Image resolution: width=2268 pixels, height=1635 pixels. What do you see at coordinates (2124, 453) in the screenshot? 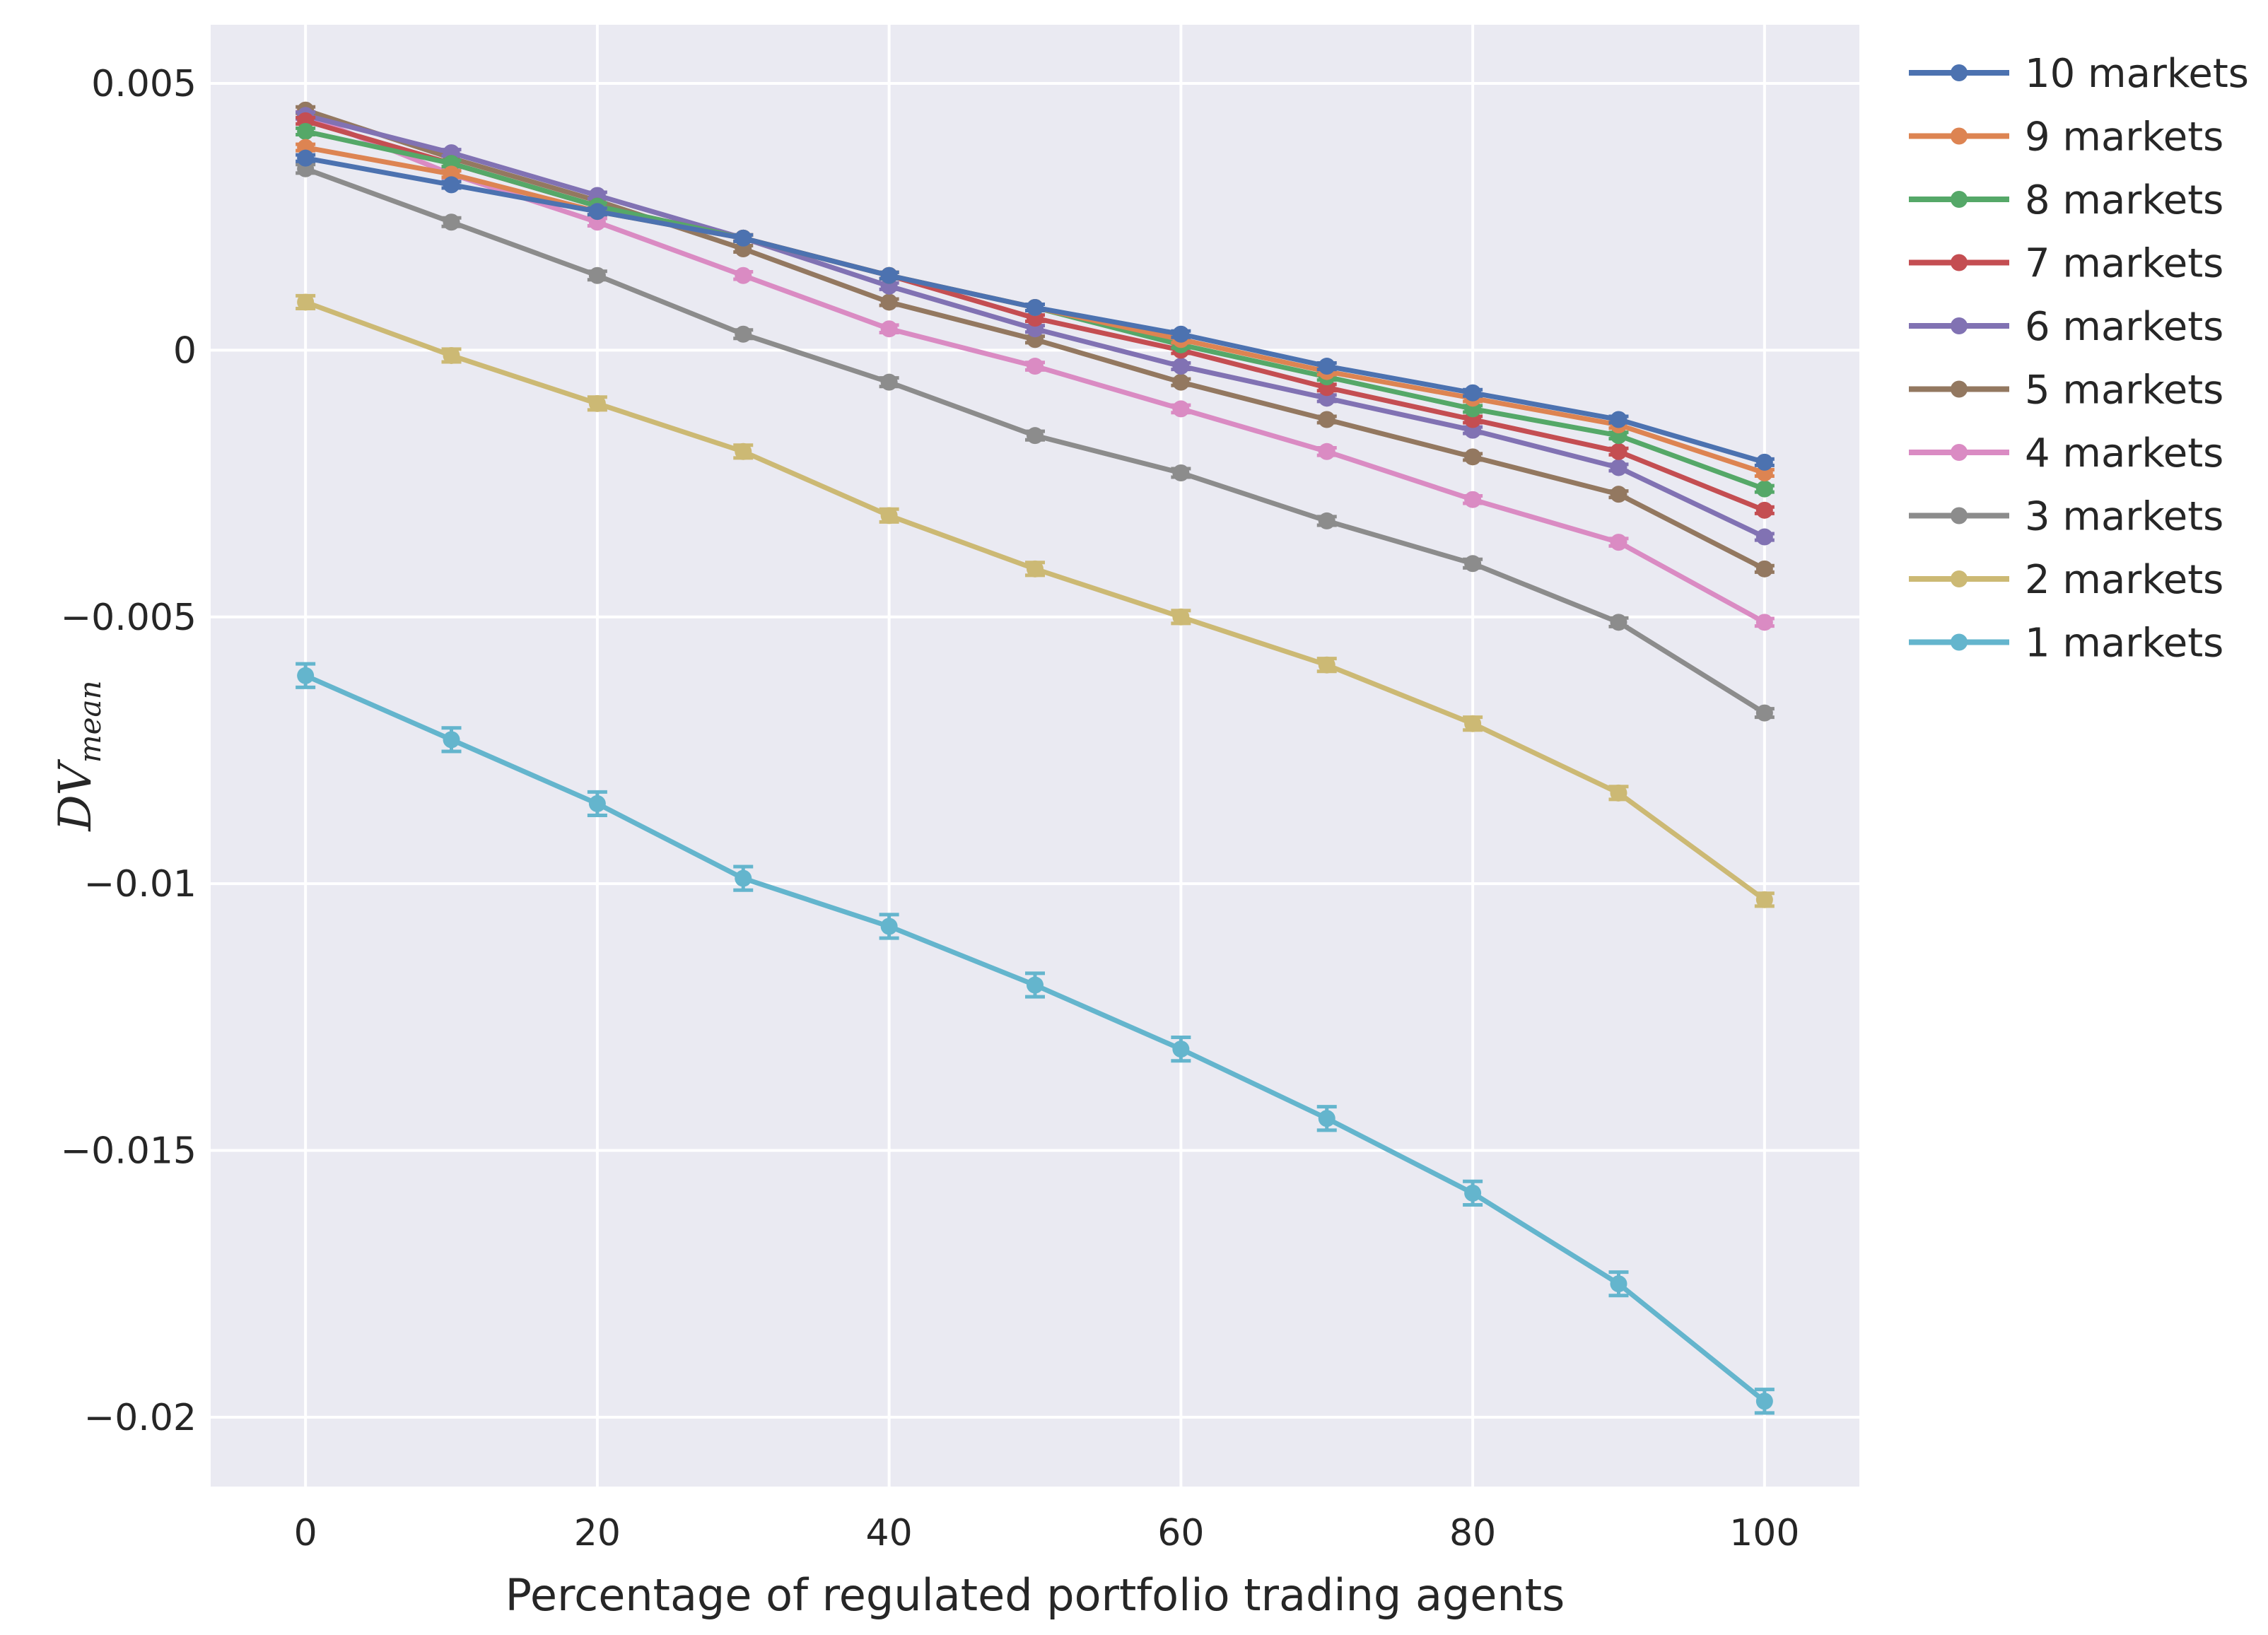
I see `legend-label: 4 markets` at bounding box center [2124, 453].